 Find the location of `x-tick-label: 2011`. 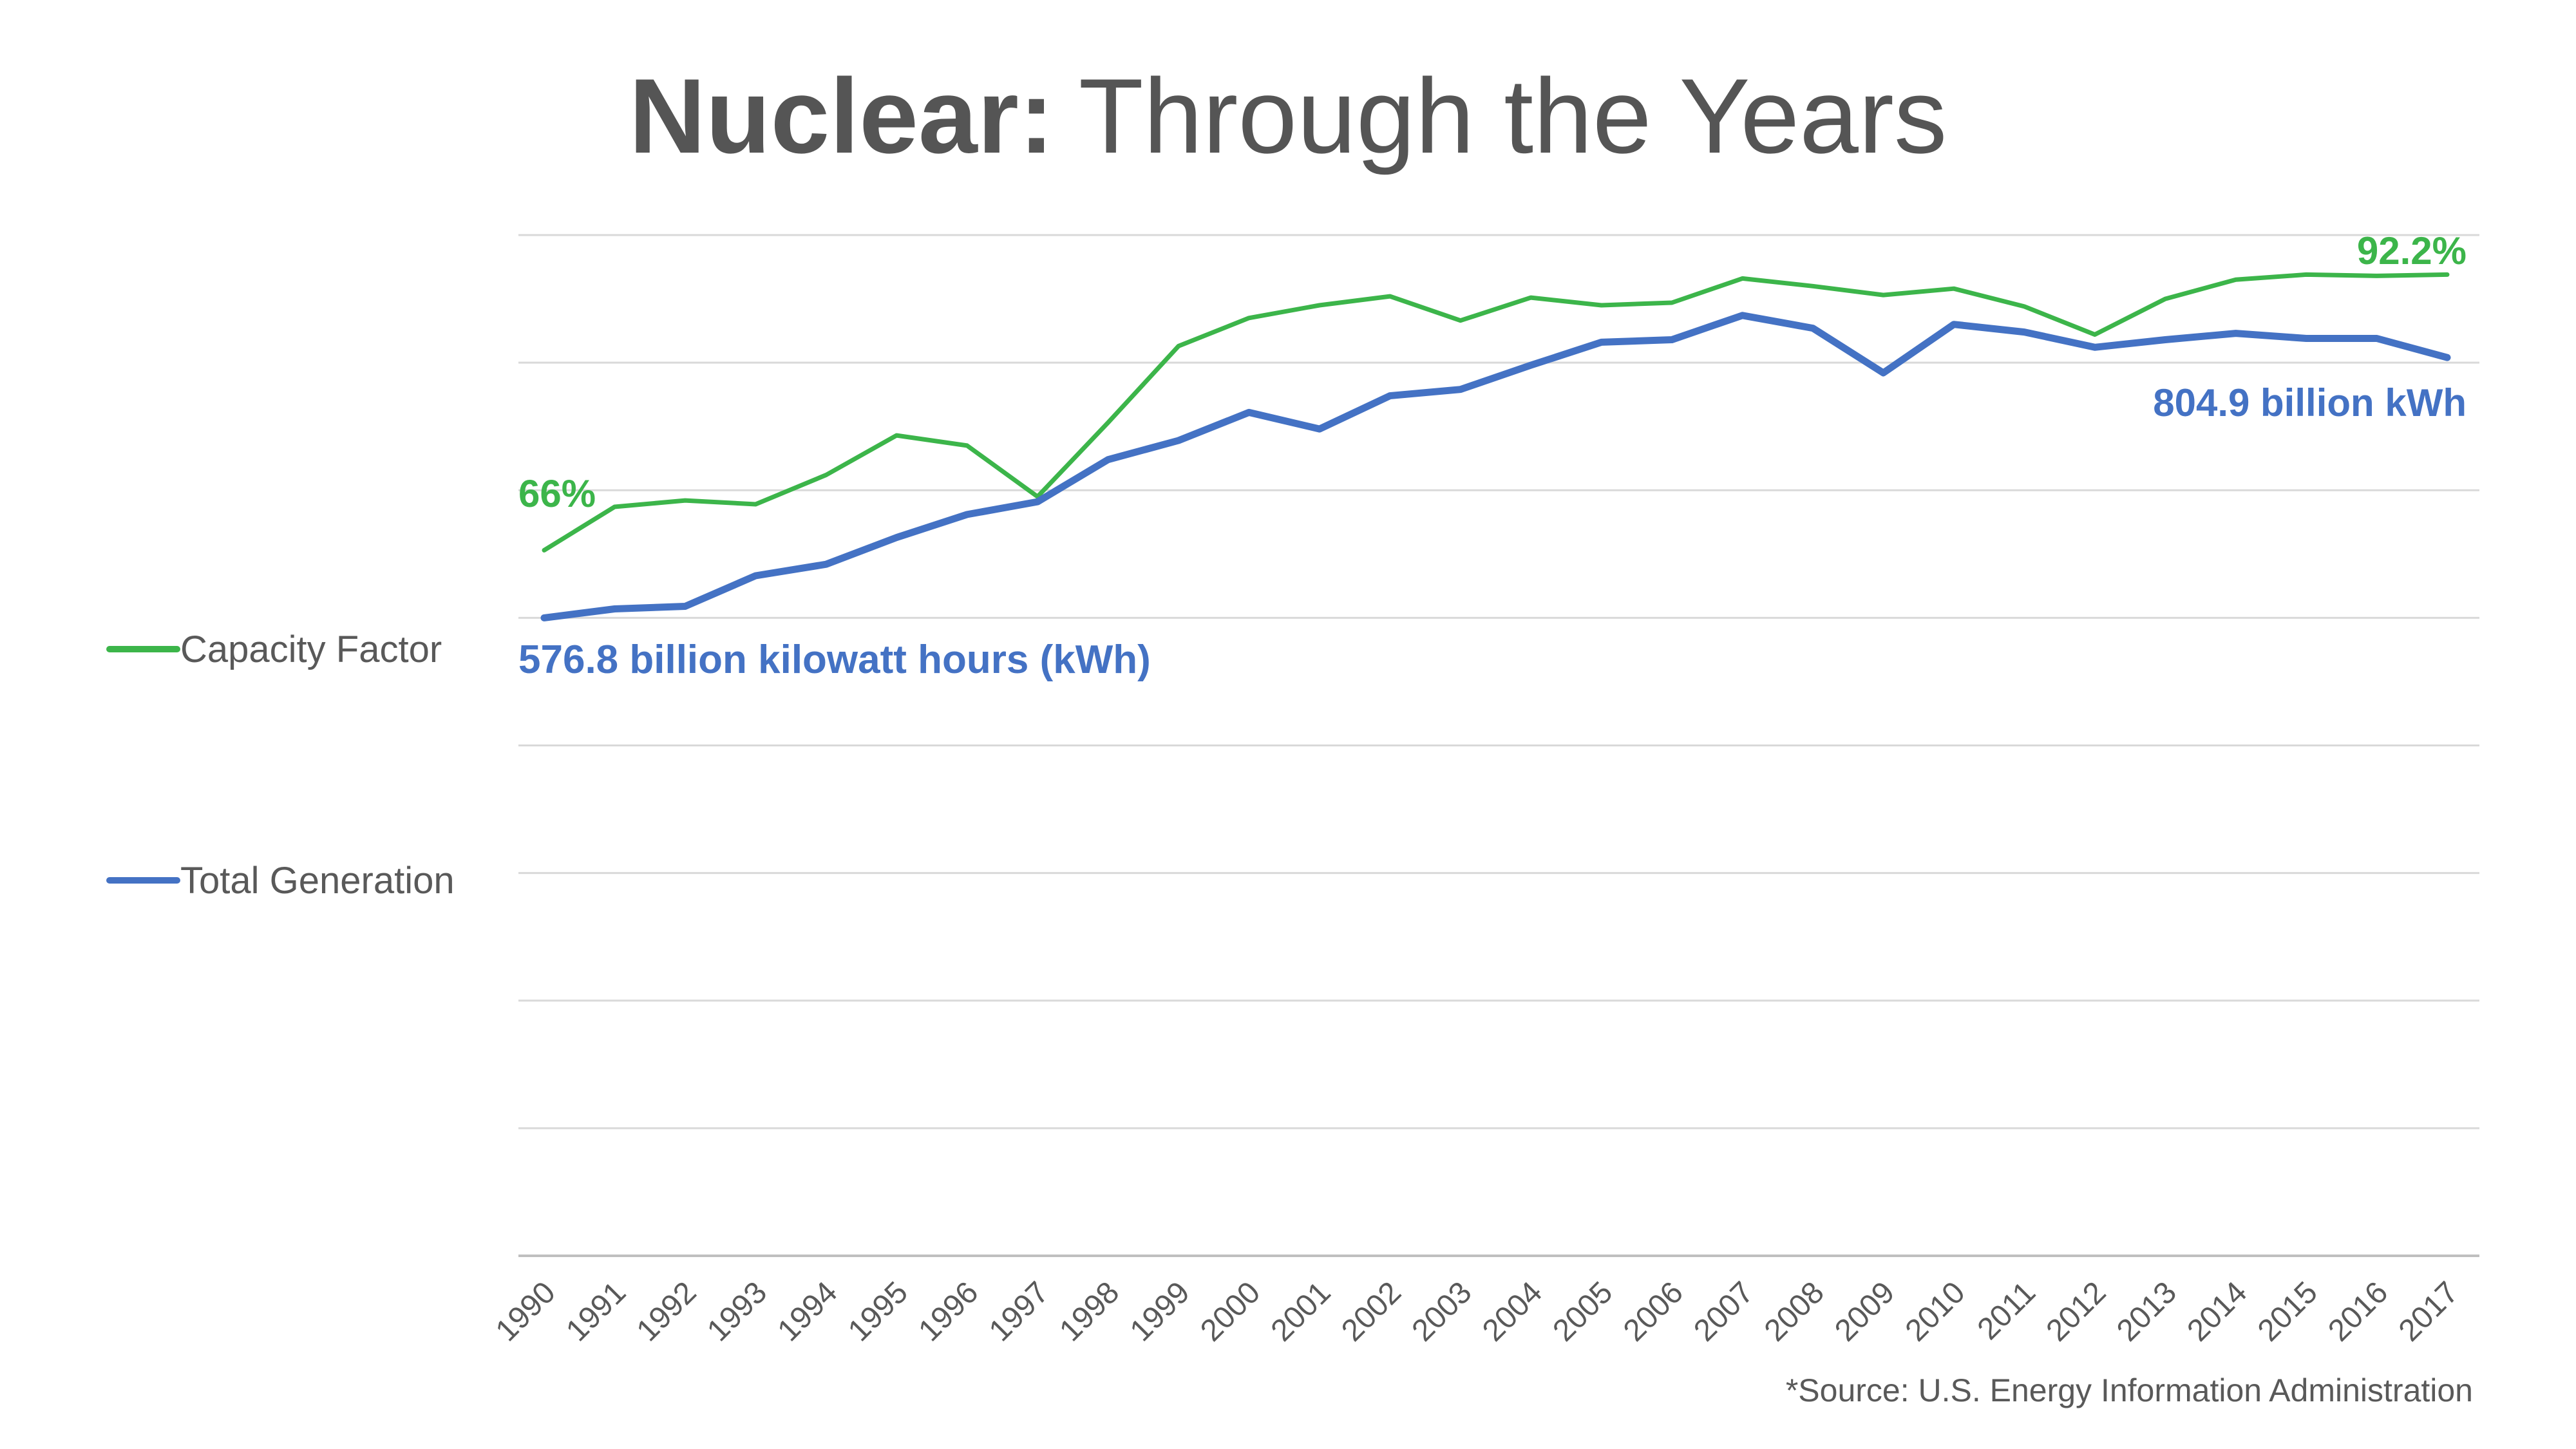

x-tick-label: 2011 is located at coordinates (2006, 1310).